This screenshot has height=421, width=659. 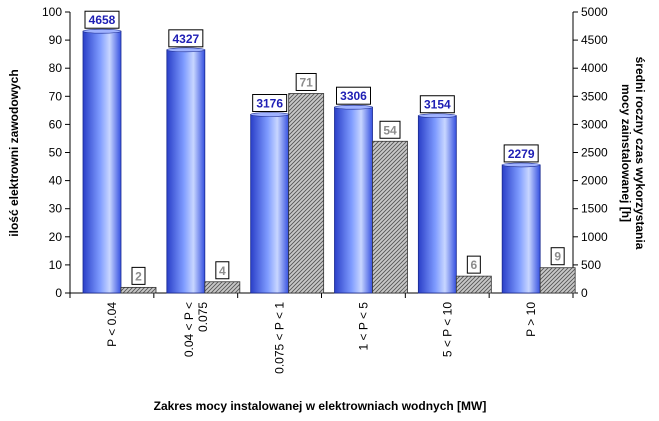 I want to click on x-tick-label-line: P > 10, so click(x=531, y=319).